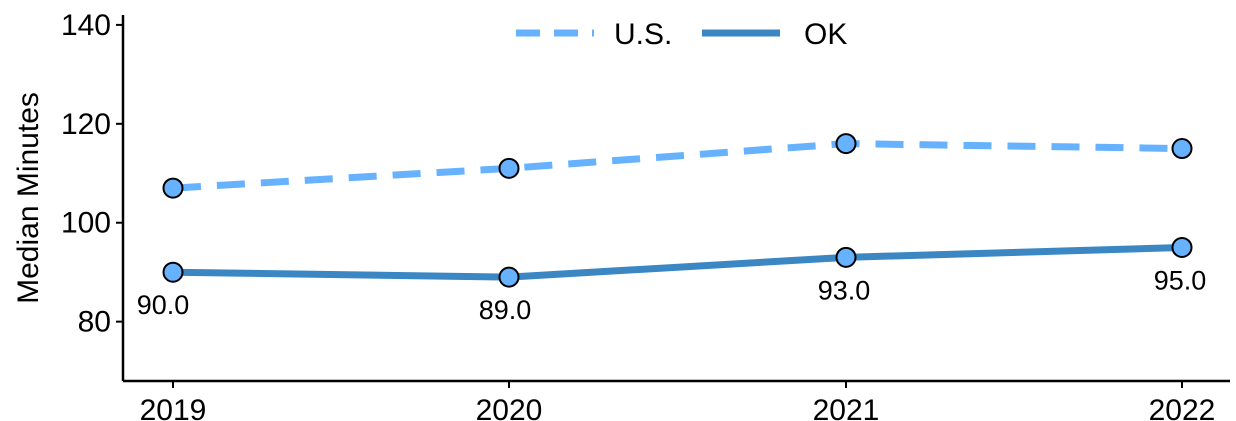  What do you see at coordinates (1180, 280) in the screenshot?
I see `data-label: 95.0` at bounding box center [1180, 280].